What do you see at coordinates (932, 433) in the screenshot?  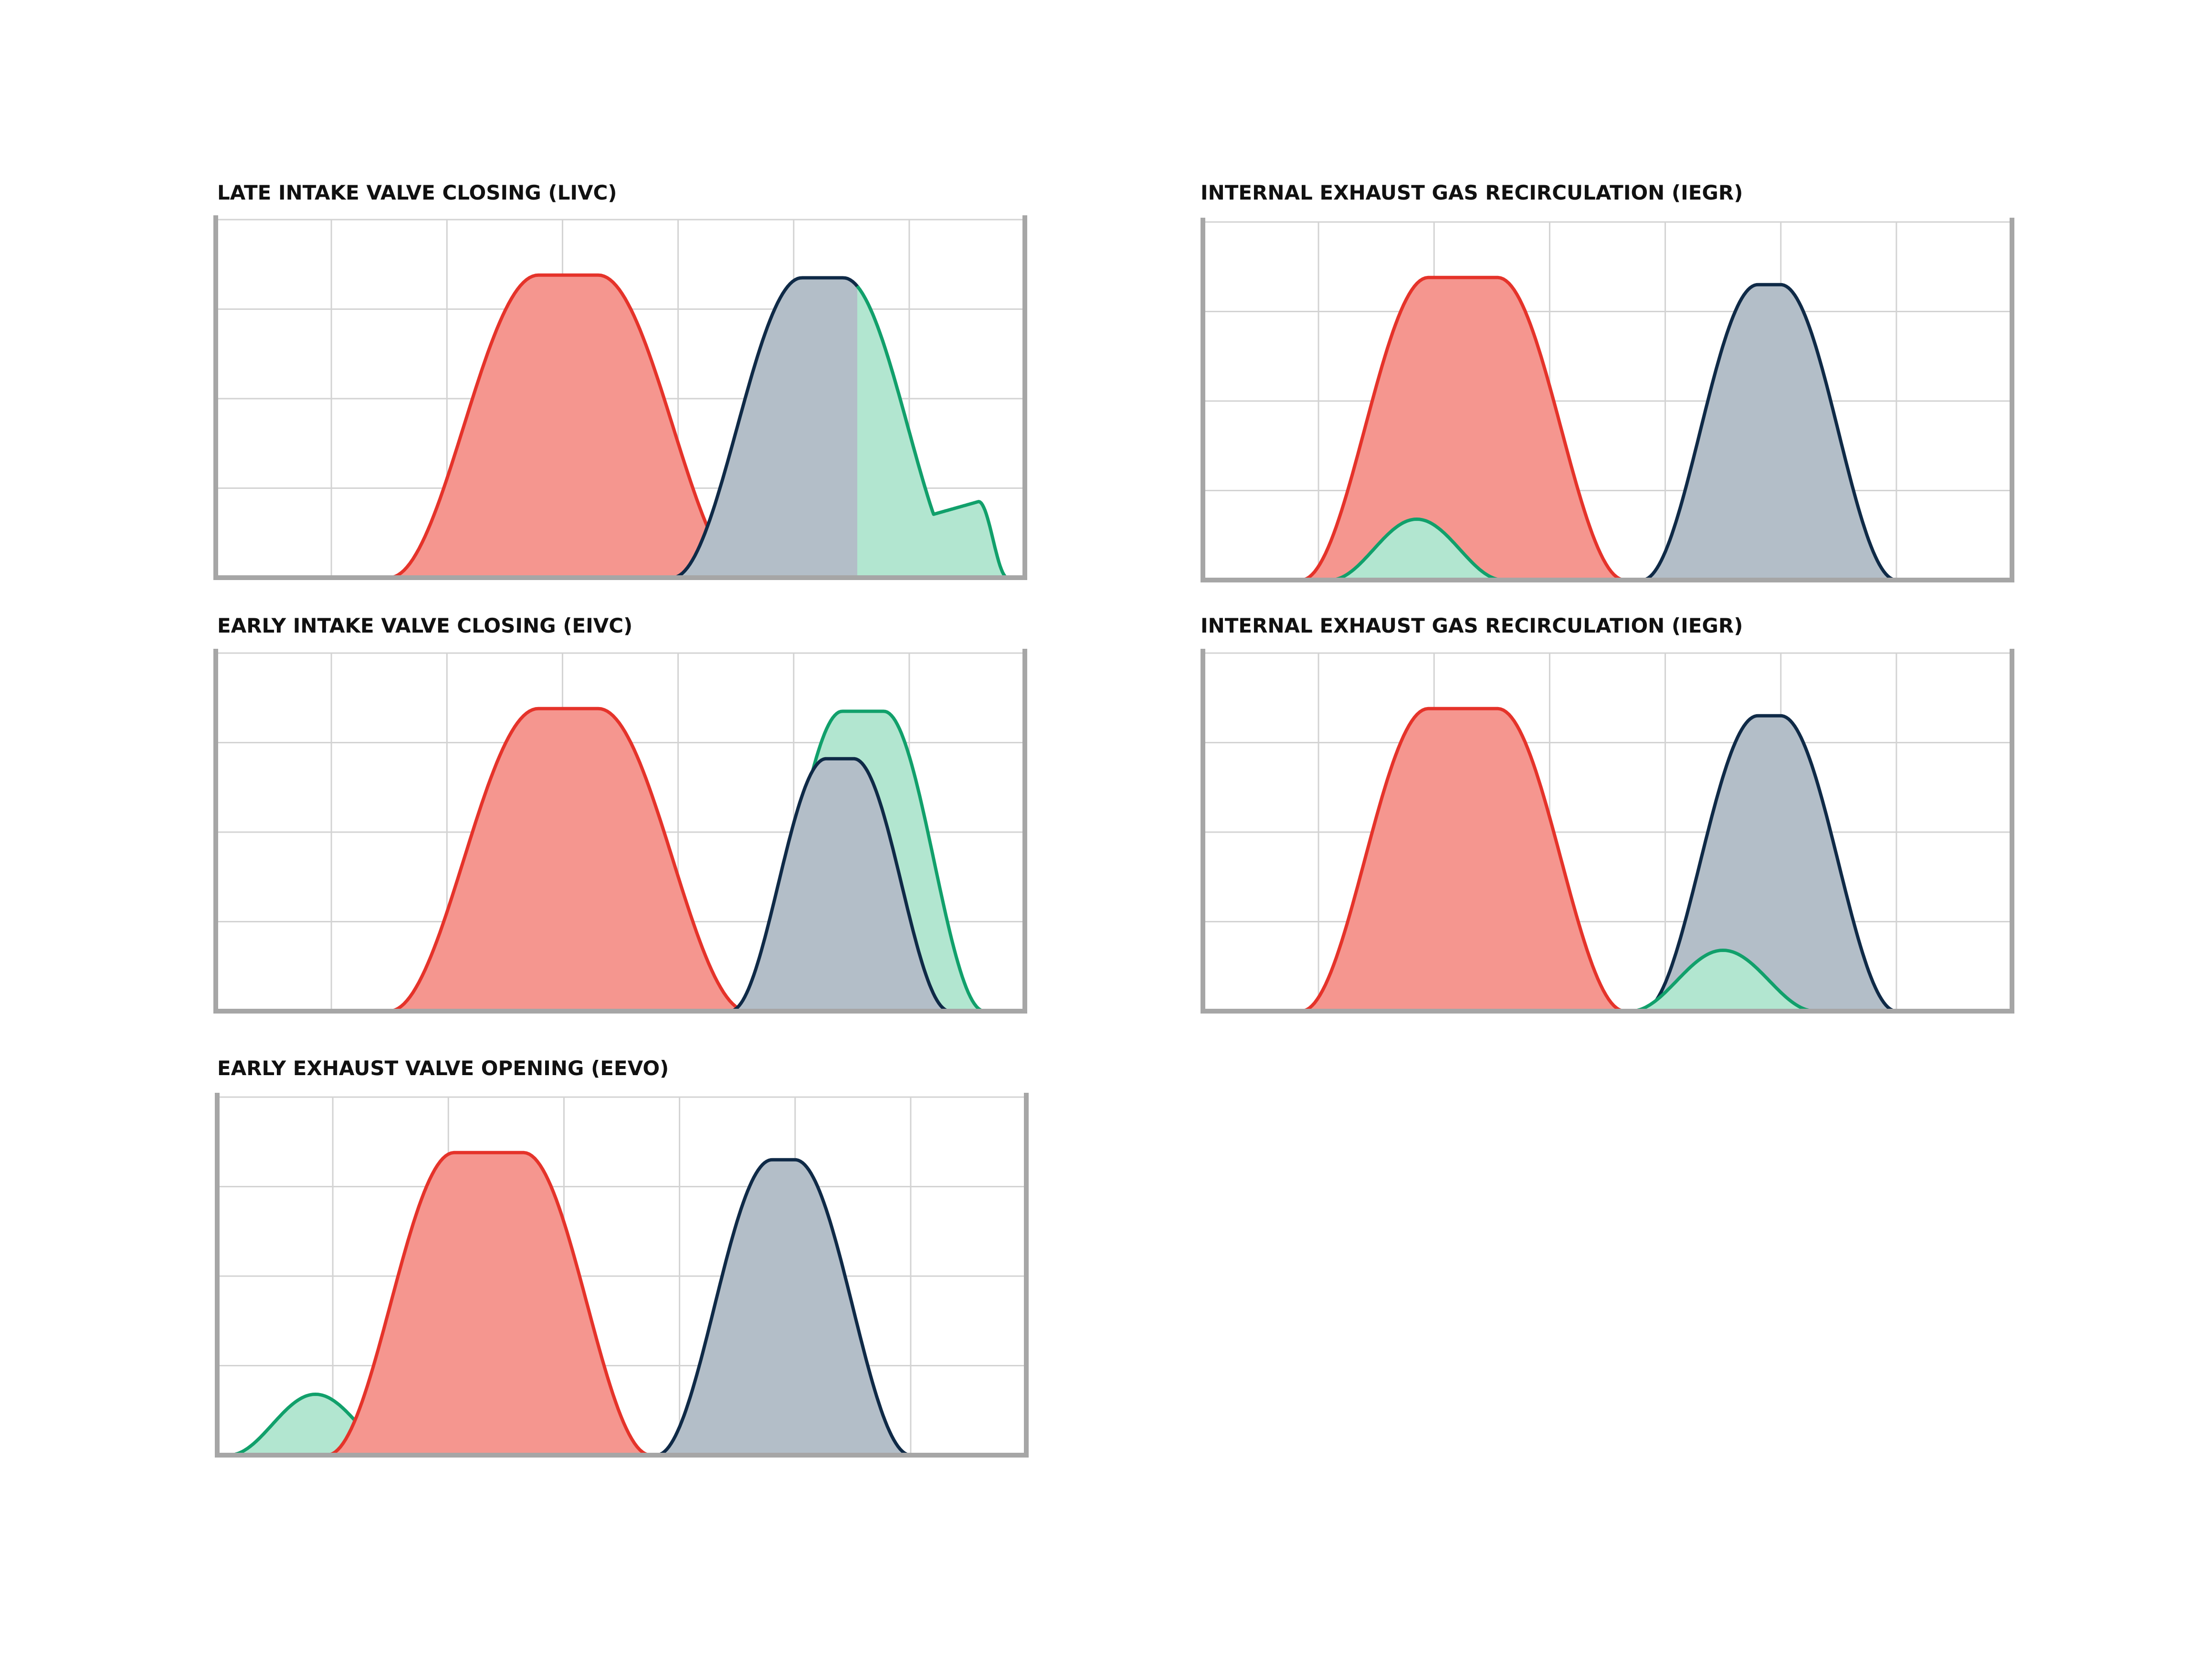 I see `line-extra-livc` at bounding box center [932, 433].